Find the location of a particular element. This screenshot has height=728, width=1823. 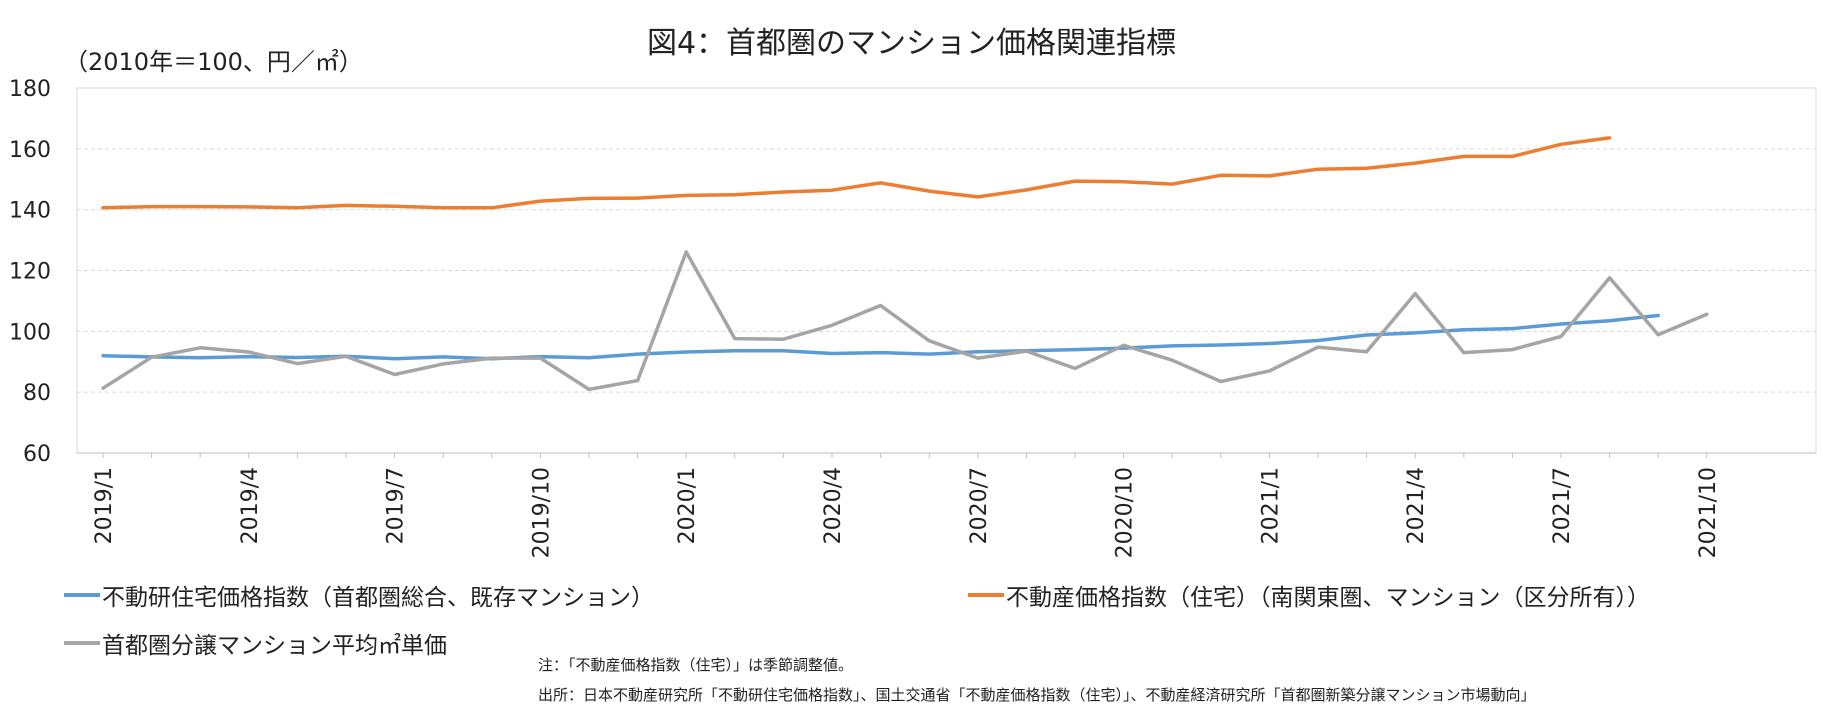

legend-swatch-blue is located at coordinates (82, 595).